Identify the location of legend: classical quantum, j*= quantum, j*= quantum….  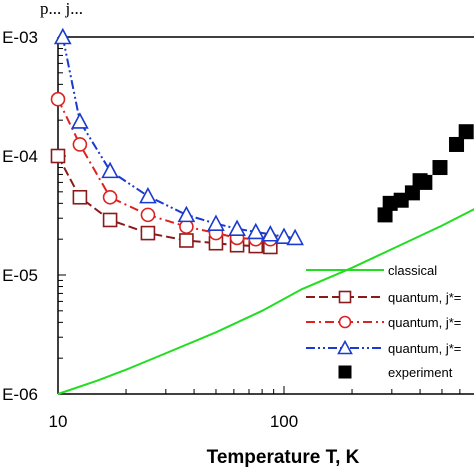
(383, 321).